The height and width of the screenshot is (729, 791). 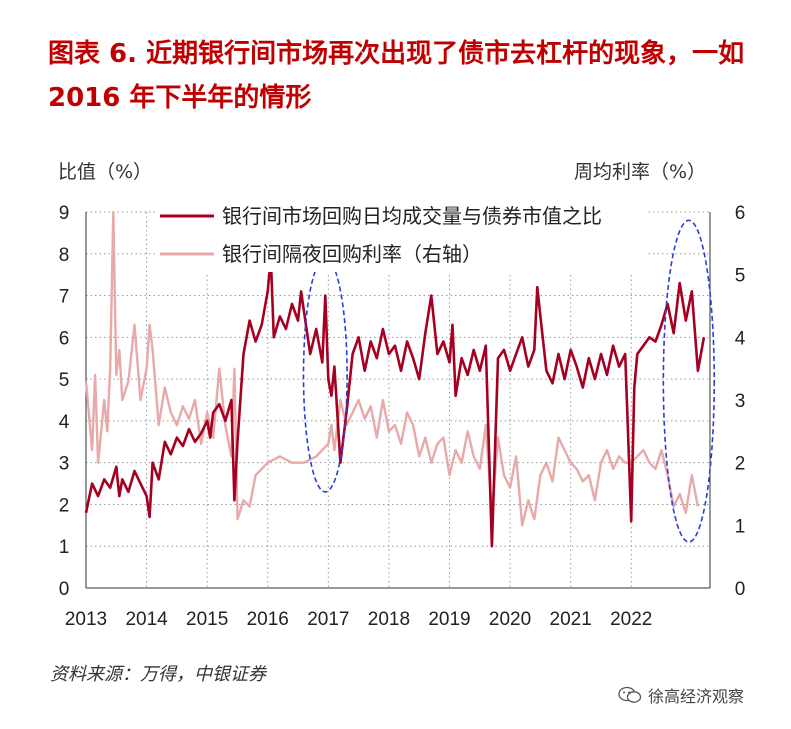 What do you see at coordinates (64, 589) in the screenshot?
I see `y-left-tick-label: 0` at bounding box center [64, 589].